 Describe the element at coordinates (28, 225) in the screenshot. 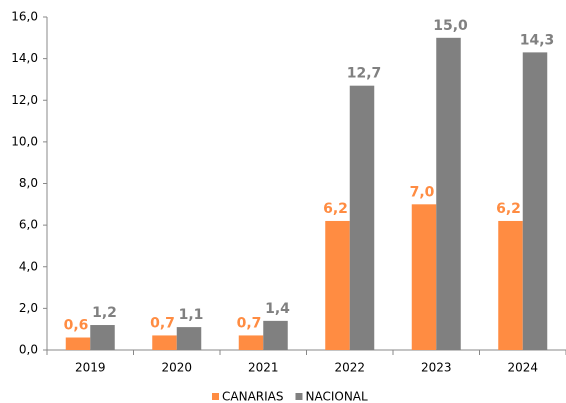

I see `y-tick-label: 6,0` at that location.